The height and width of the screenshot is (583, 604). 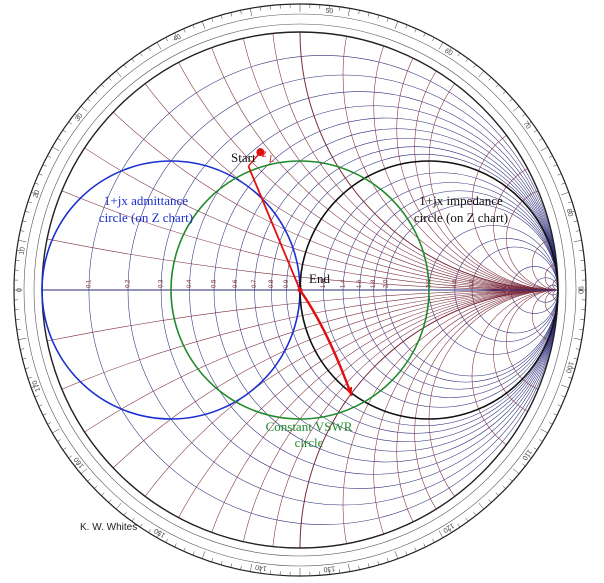 I want to click on resistance-axis-label: 0.4, so click(x=190, y=283).